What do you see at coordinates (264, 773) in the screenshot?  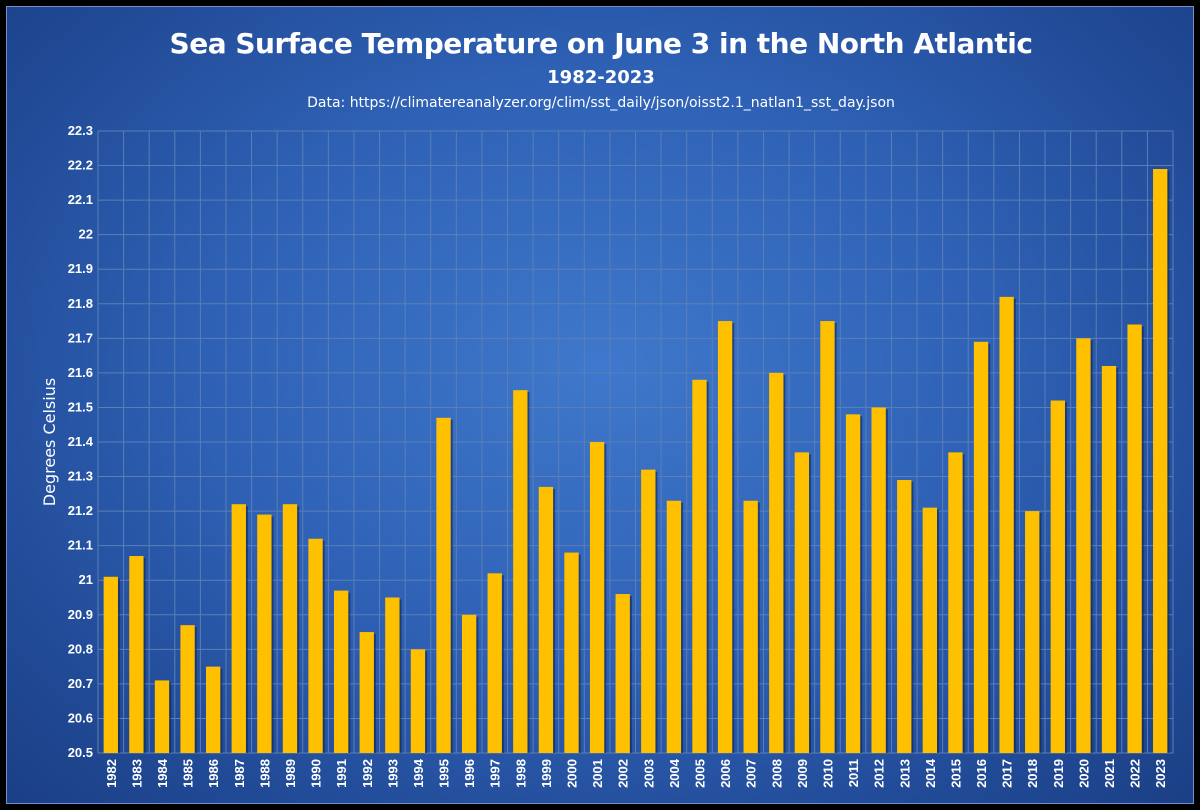 I see `x-tick-label: 1988` at bounding box center [264, 773].